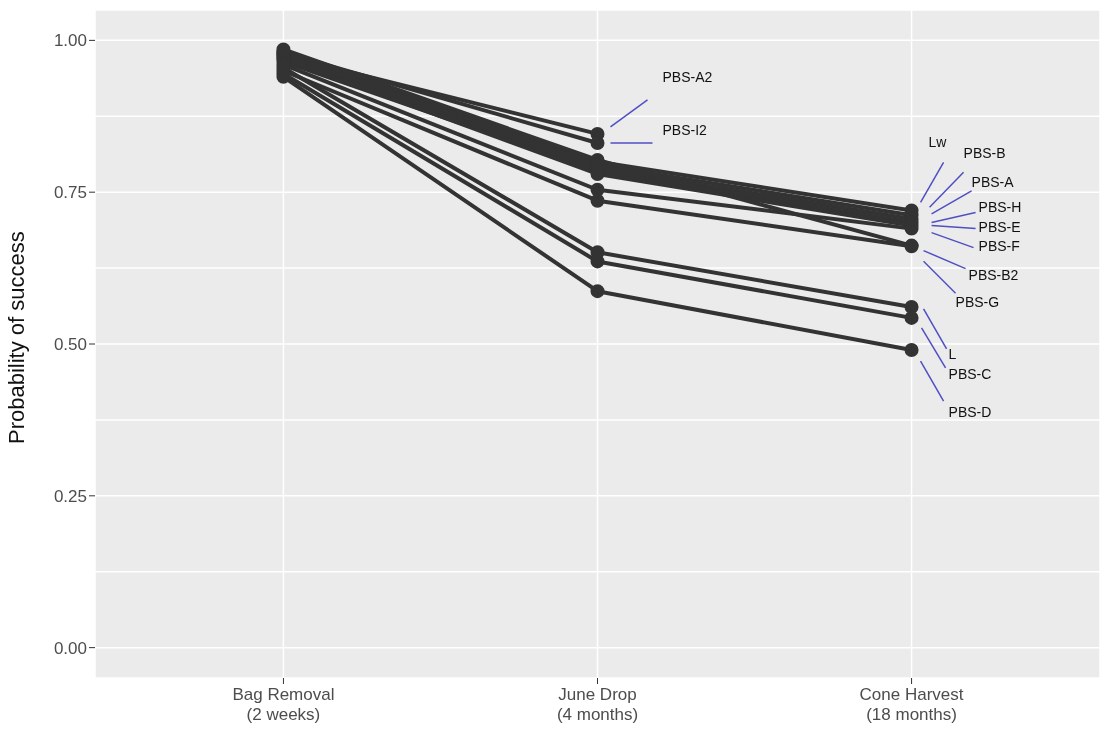 The image size is (1107, 738). I want to click on text: PBS-C, so click(970, 373).